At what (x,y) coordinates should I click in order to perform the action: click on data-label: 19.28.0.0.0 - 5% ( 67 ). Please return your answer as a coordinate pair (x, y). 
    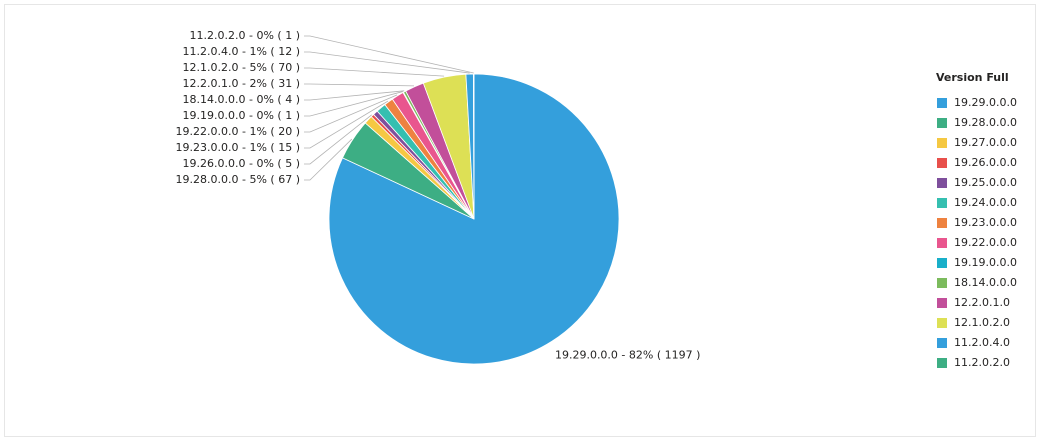
    Looking at the image, I should click on (238, 179).